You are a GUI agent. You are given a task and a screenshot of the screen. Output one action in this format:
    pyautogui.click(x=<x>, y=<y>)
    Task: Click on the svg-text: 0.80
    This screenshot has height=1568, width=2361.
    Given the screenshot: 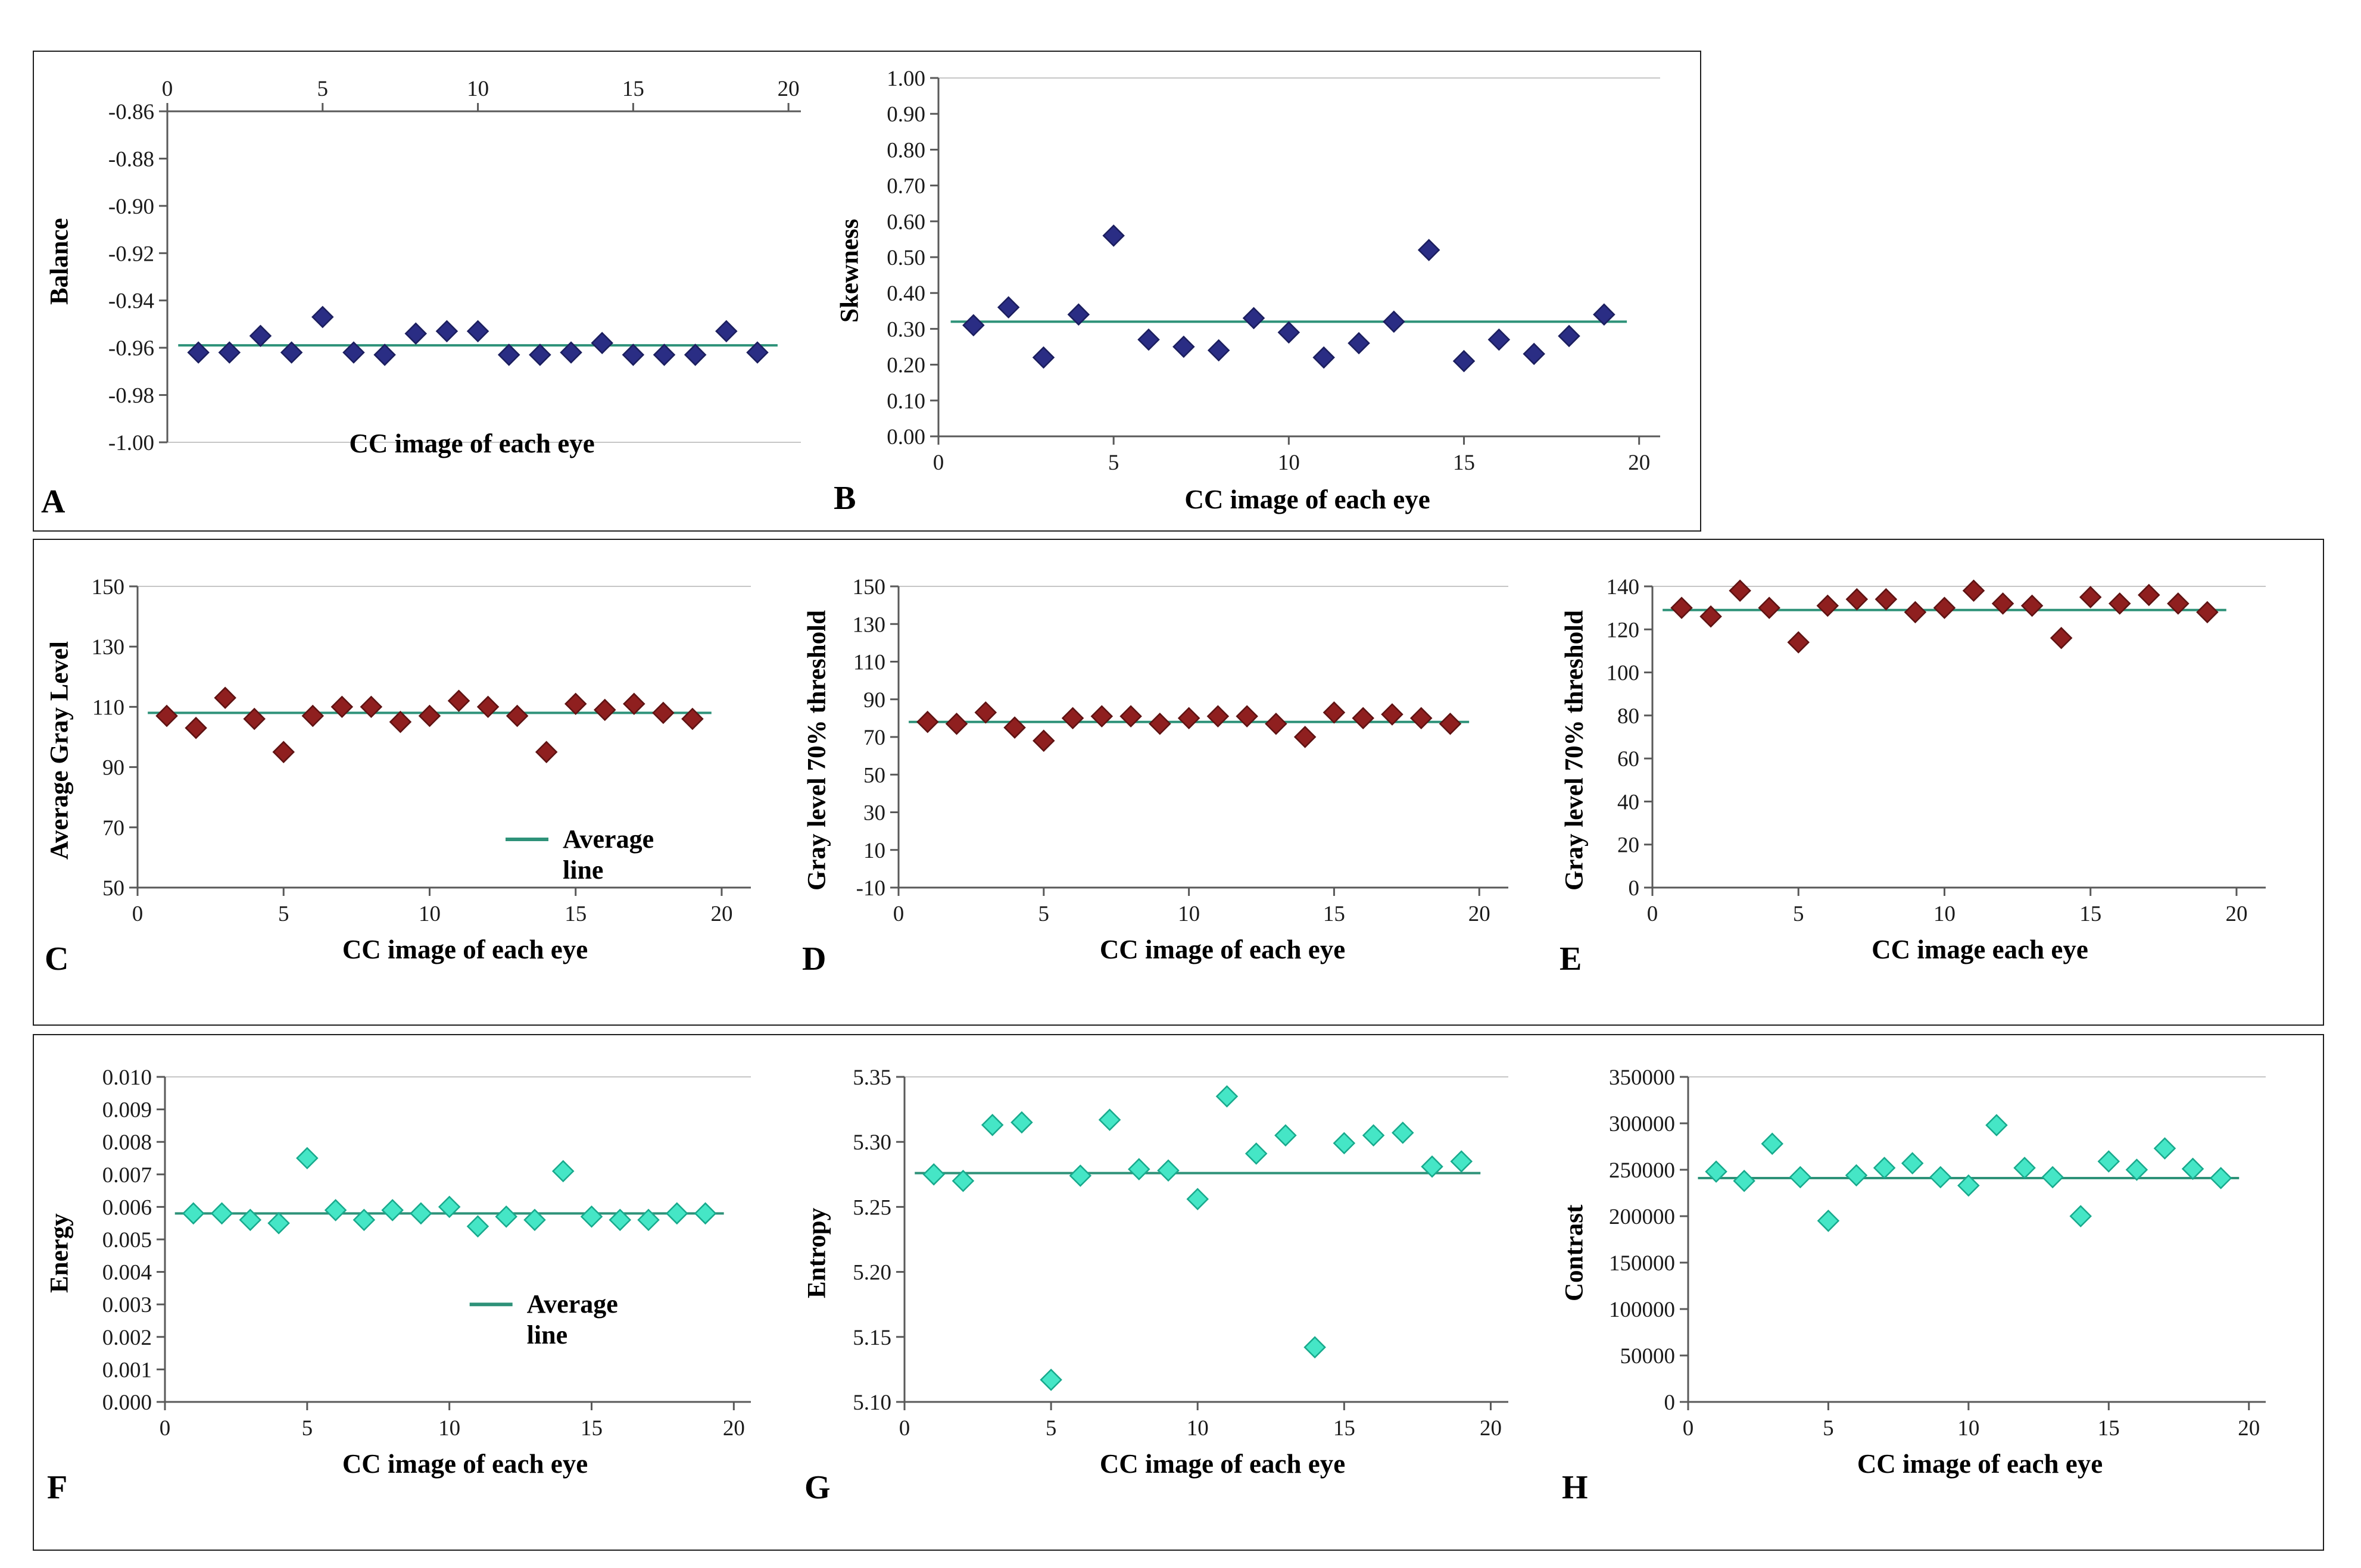 What is the action you would take?
    pyautogui.click(x=906, y=150)
    